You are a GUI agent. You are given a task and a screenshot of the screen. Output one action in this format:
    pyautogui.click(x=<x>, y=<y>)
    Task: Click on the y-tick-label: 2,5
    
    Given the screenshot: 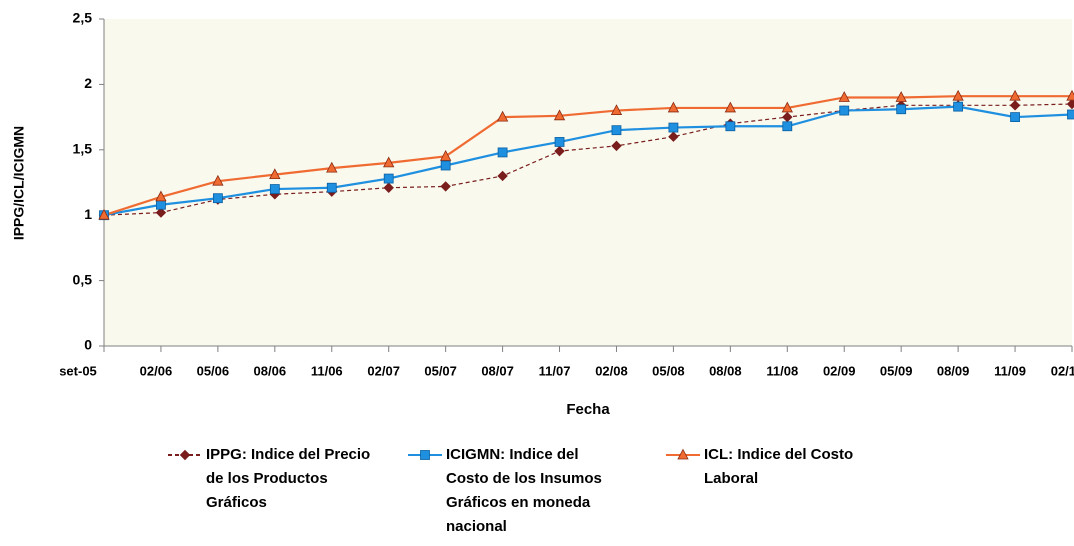 What is the action you would take?
    pyautogui.click(x=83, y=18)
    